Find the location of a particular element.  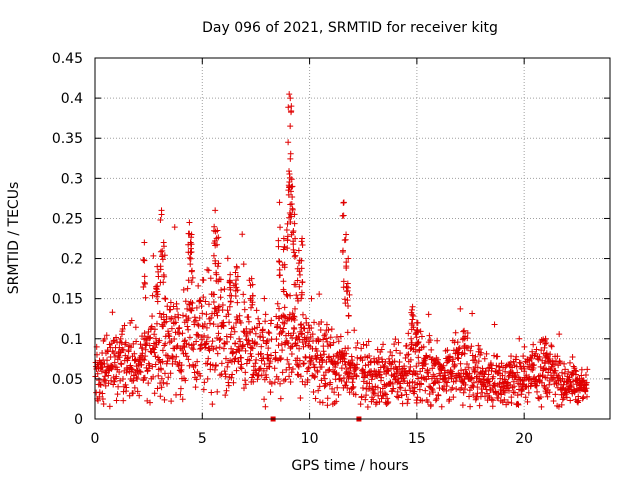

y-tick-label: 0.4 is located at coordinates (72, 99).